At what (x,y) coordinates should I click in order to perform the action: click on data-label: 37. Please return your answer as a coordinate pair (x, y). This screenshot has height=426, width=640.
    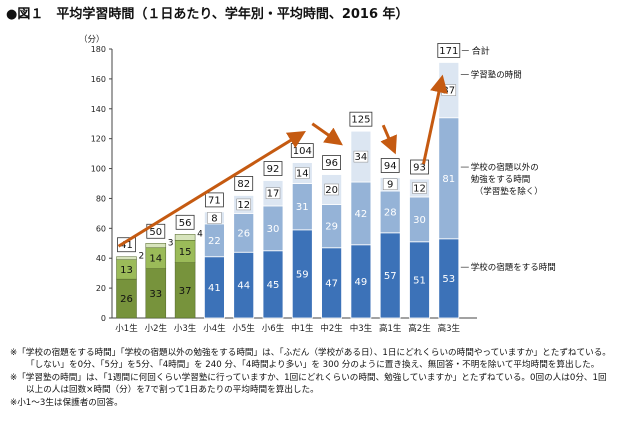
    Looking at the image, I should click on (185, 291).